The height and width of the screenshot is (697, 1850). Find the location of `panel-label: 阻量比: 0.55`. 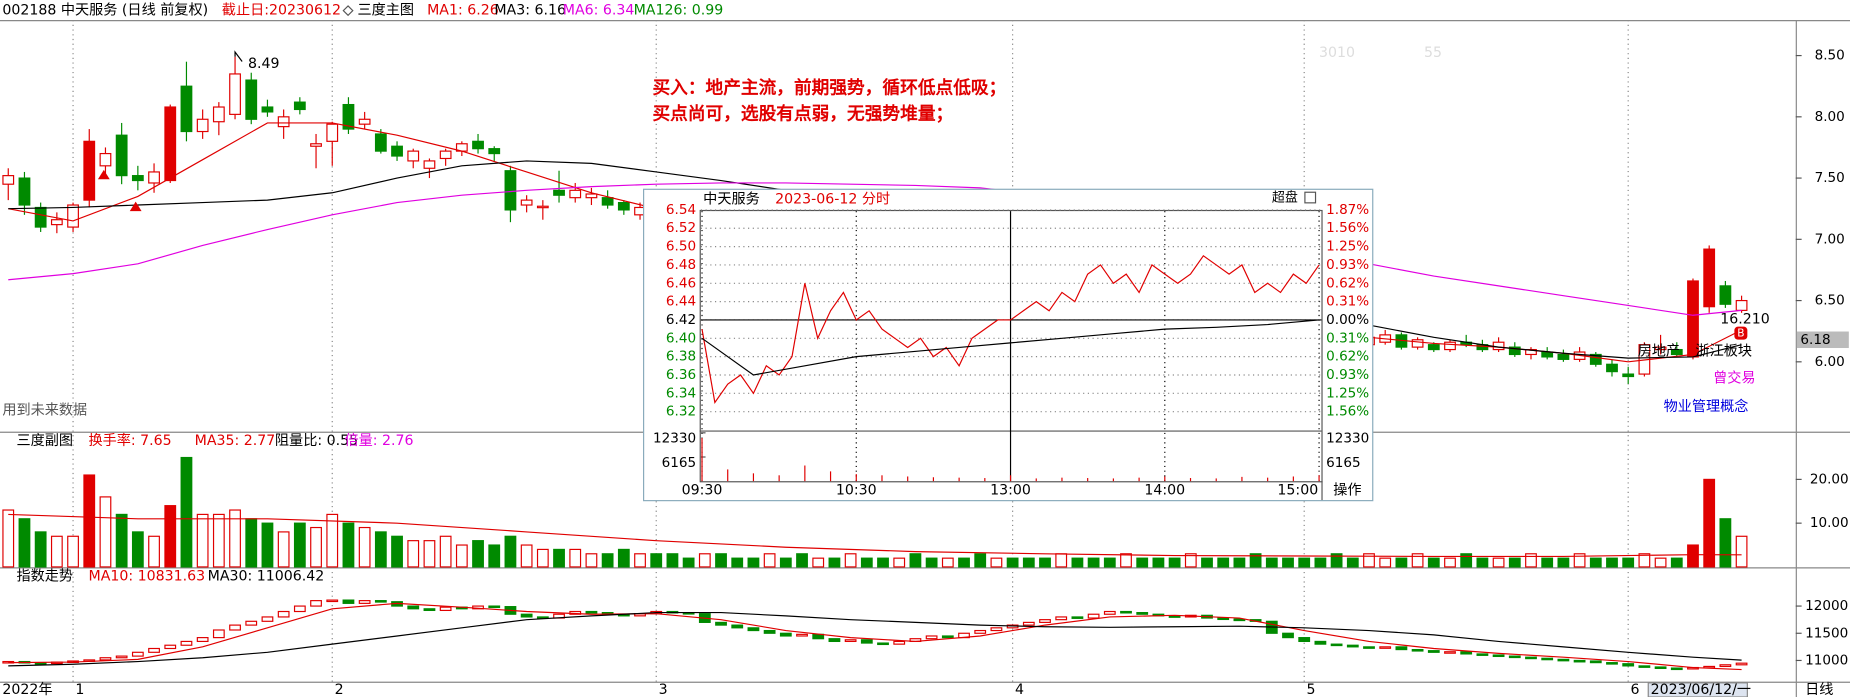

panel-label: 阻量比: 0.55 is located at coordinates (316, 441).